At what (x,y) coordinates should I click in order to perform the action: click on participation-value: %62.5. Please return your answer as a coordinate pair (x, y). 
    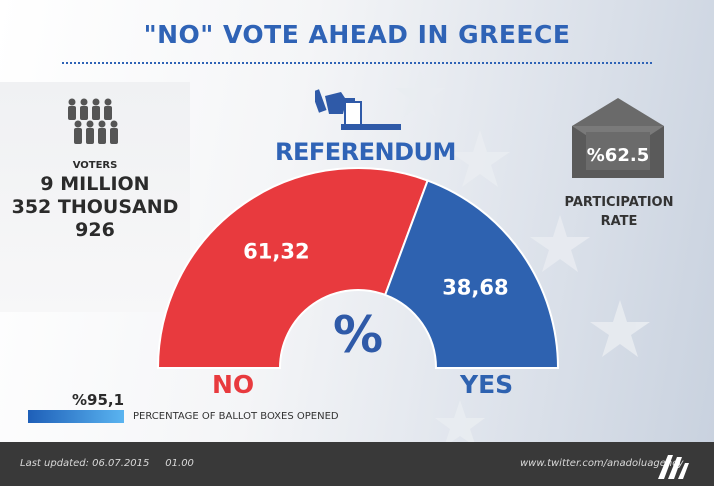
    Looking at the image, I should click on (618, 155).